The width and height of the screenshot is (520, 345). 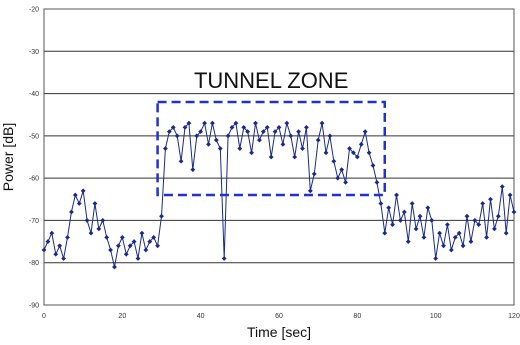 I want to click on x-tick-label: 60, so click(x=279, y=316).